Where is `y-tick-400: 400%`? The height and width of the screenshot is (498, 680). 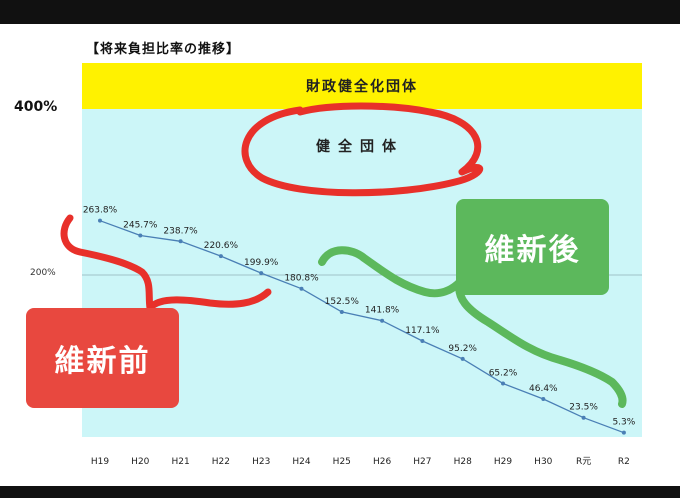
y-tick-400: 400% is located at coordinates (36, 107).